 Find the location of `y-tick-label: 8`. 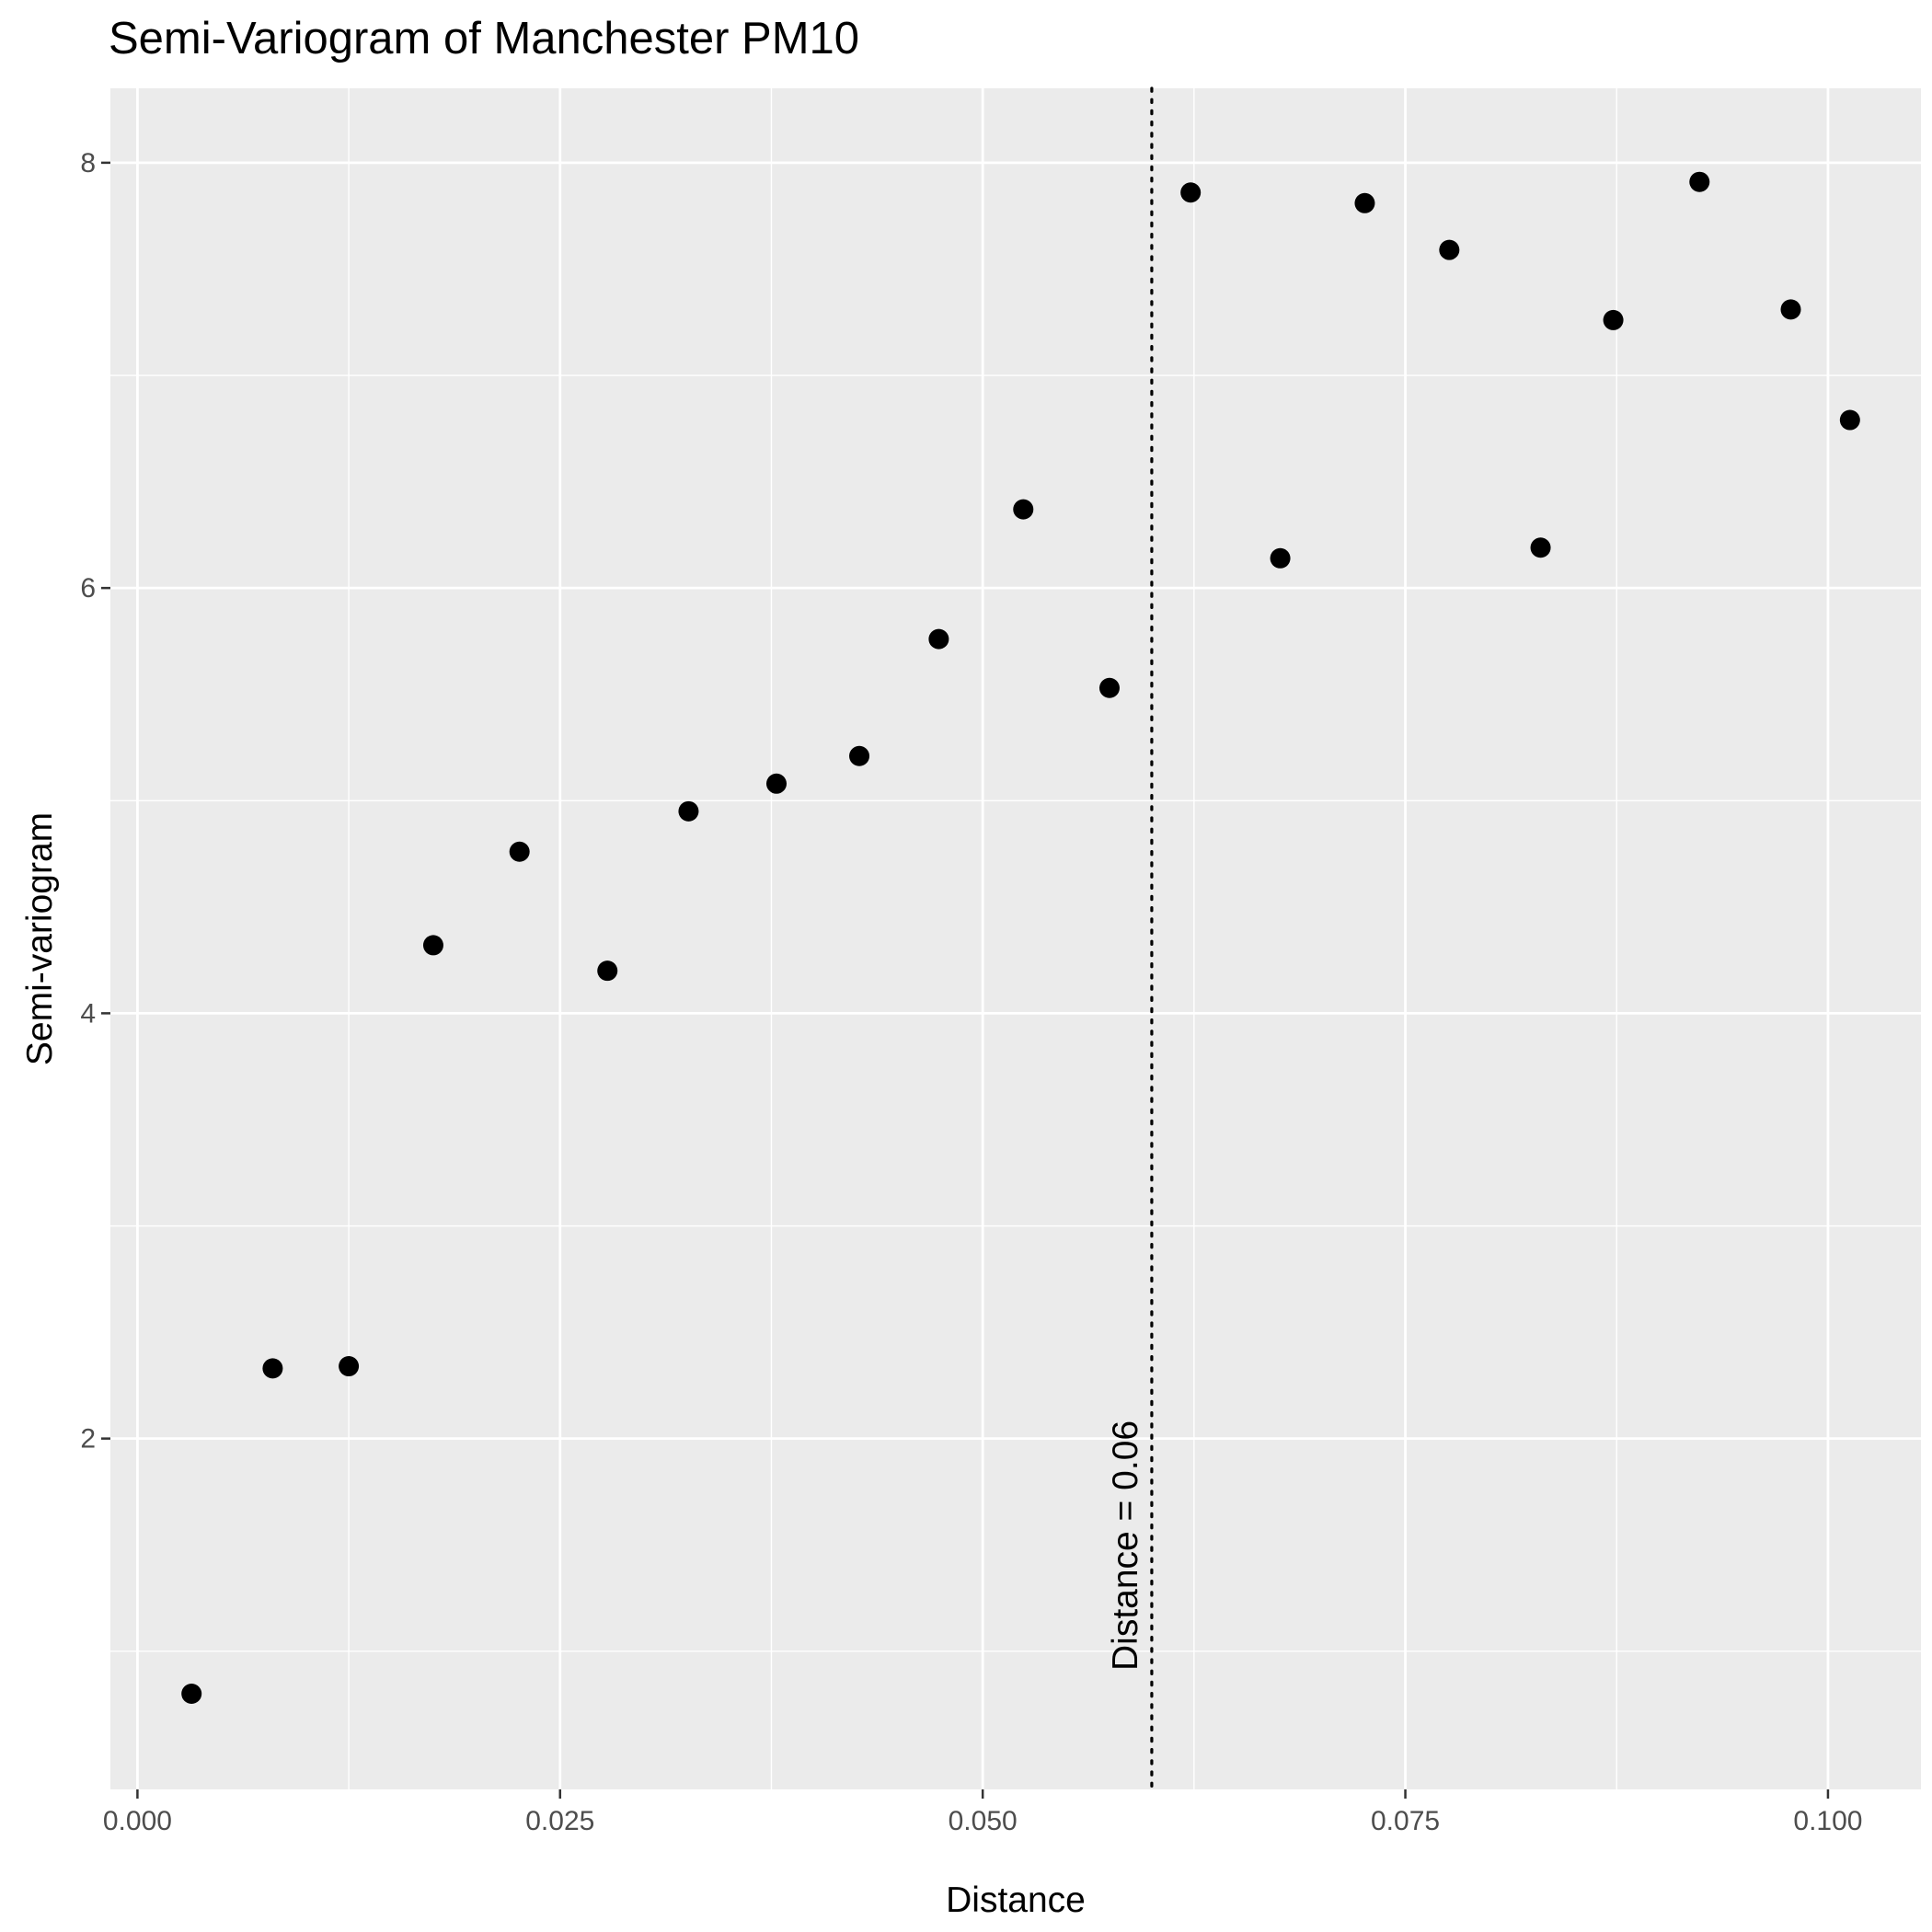

y-tick-label: 8 is located at coordinates (88, 163).